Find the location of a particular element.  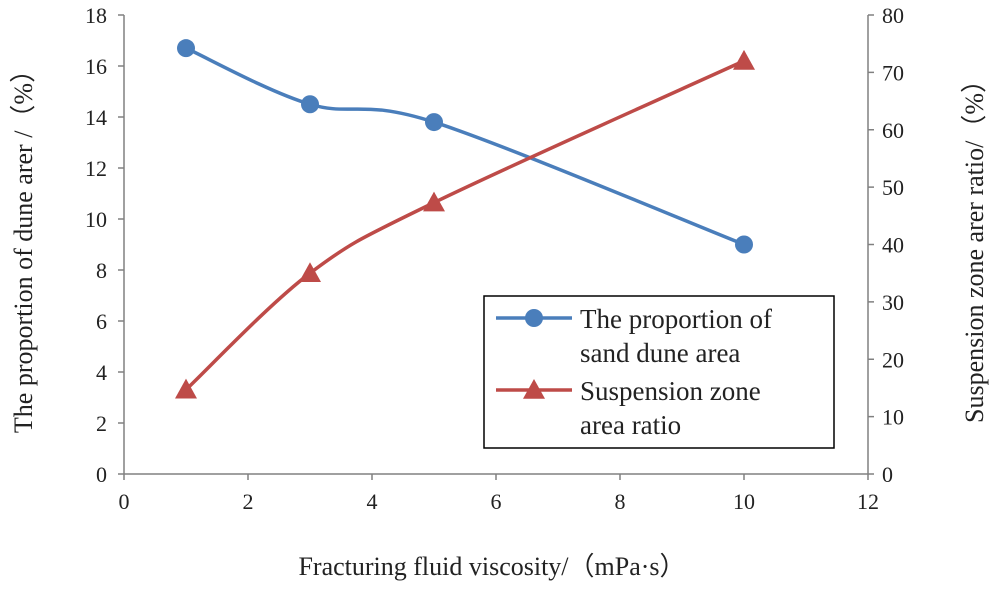

y-right-tick-label: 10 is located at coordinates (893, 417).